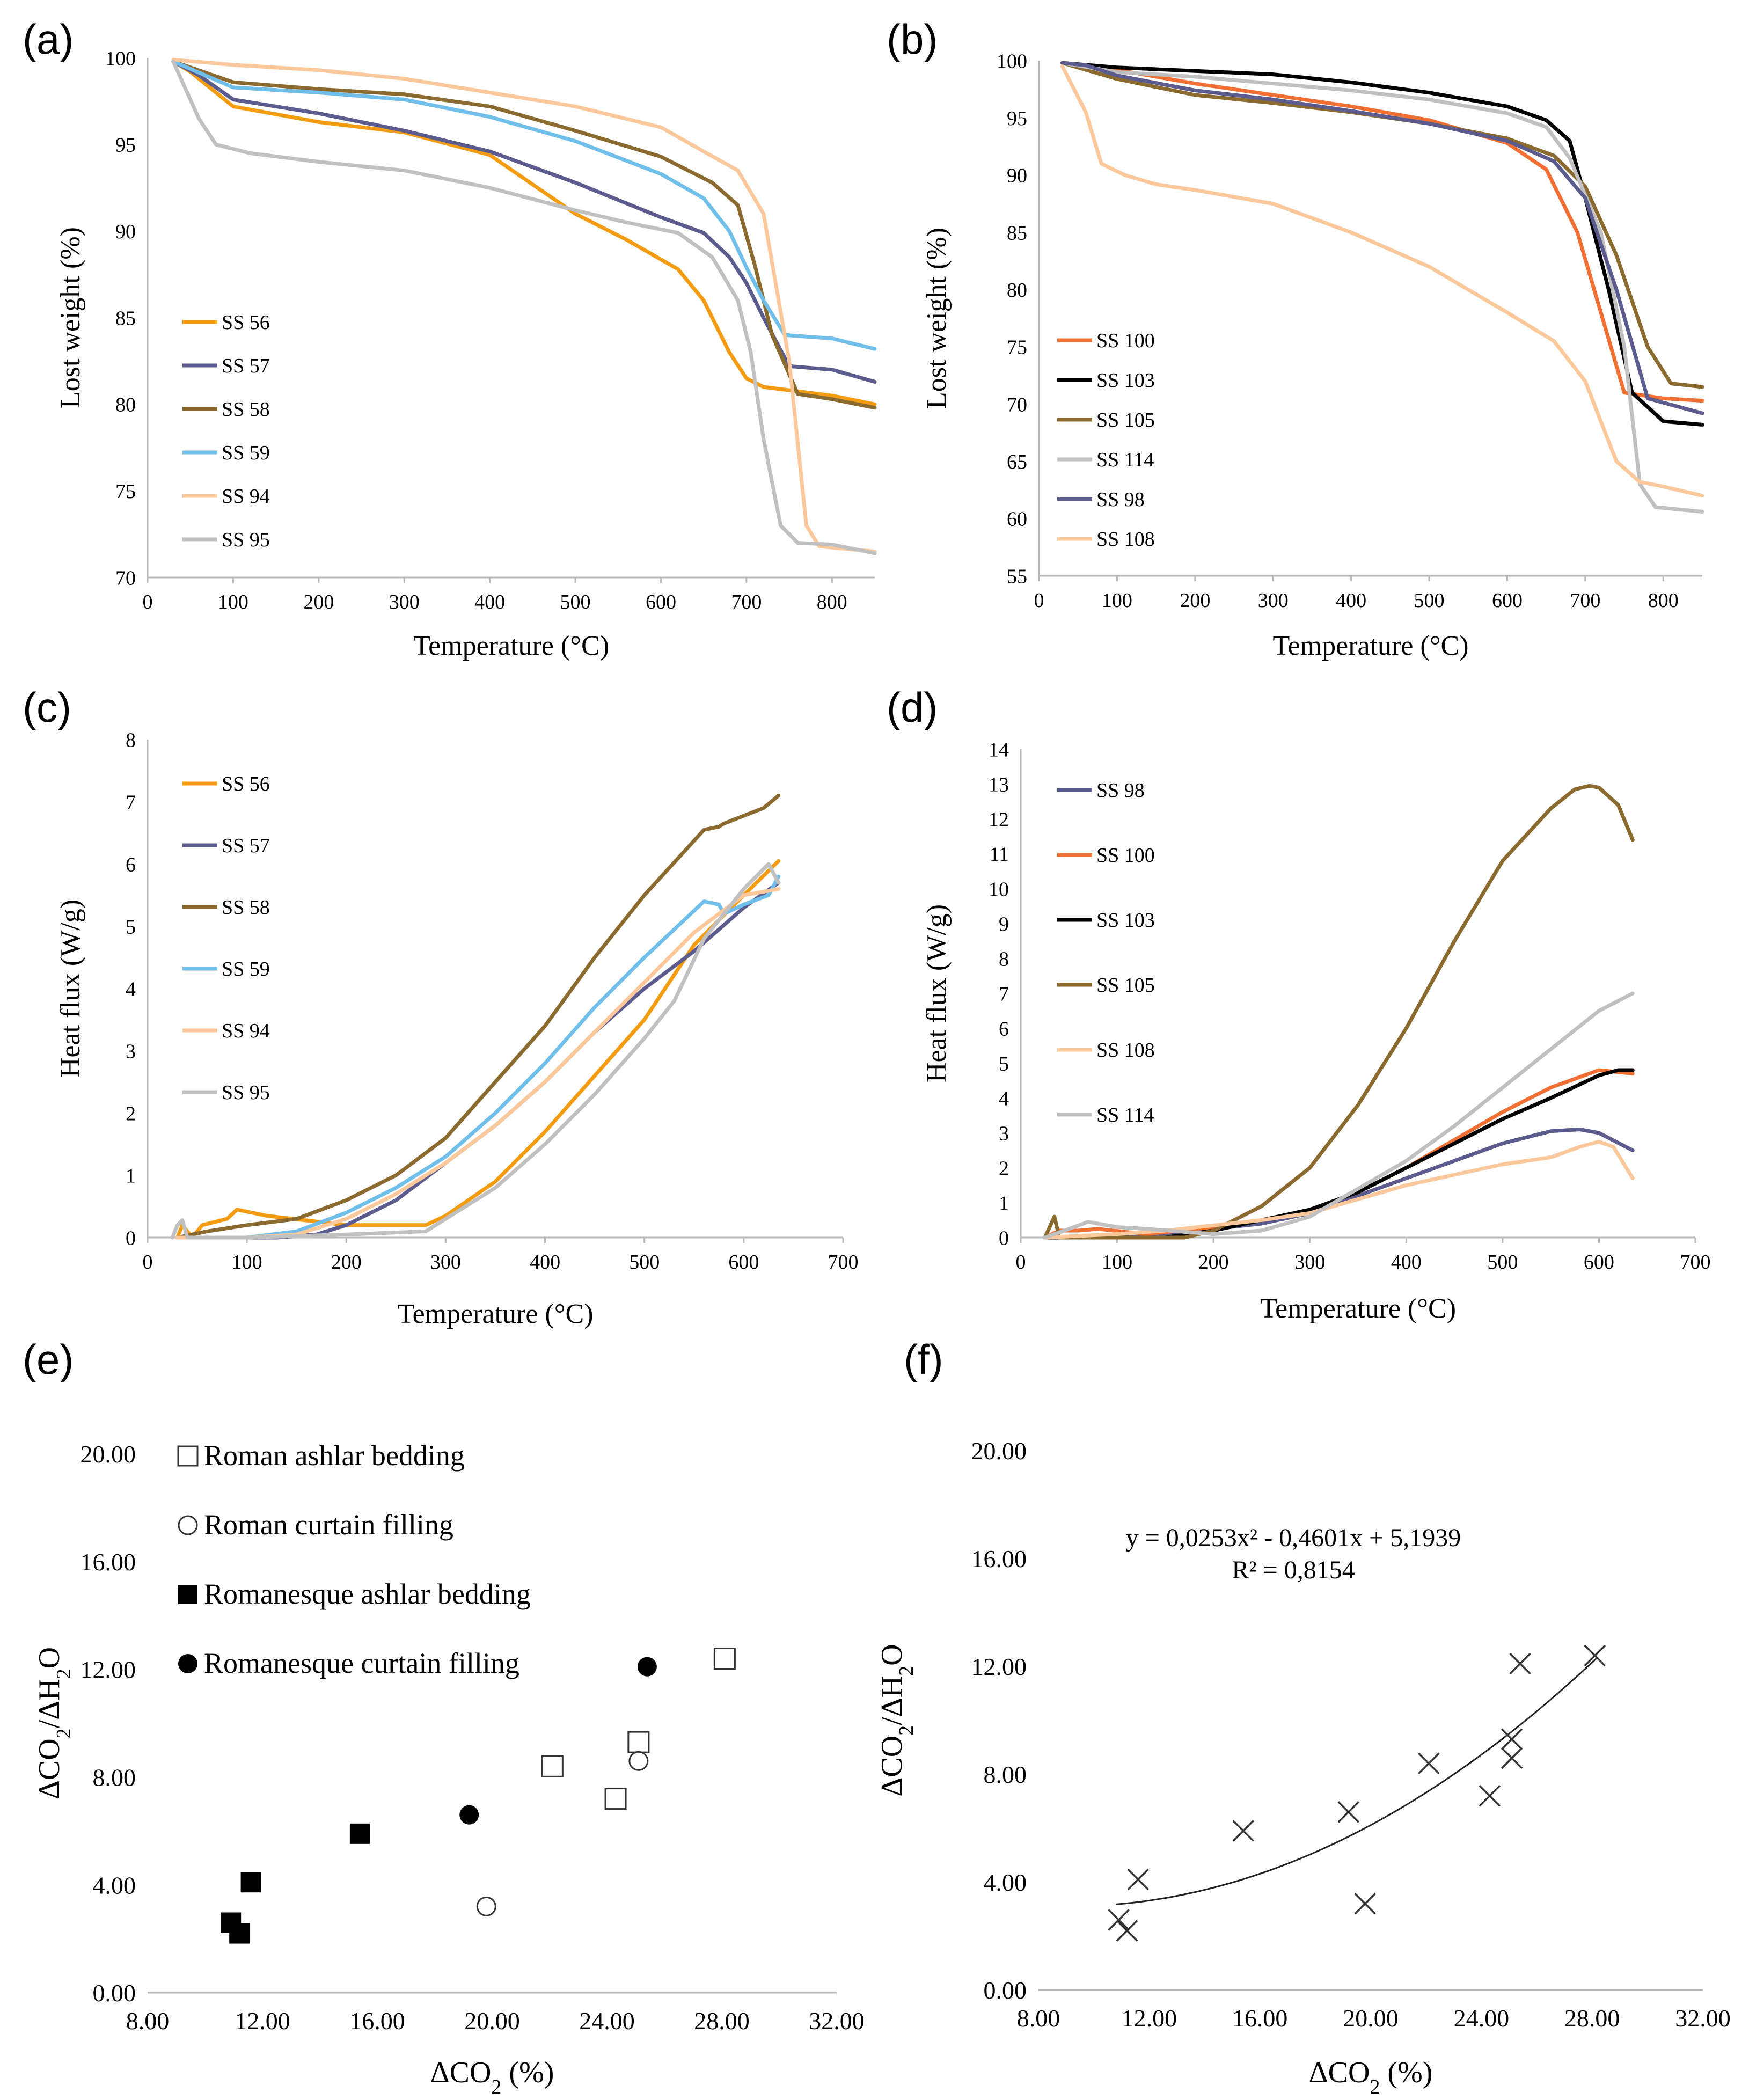 This screenshot has width=1749, height=2100. Describe the element at coordinates (70, 988) in the screenshot. I see `y-axis-title: Heat flux (W/g)` at that location.